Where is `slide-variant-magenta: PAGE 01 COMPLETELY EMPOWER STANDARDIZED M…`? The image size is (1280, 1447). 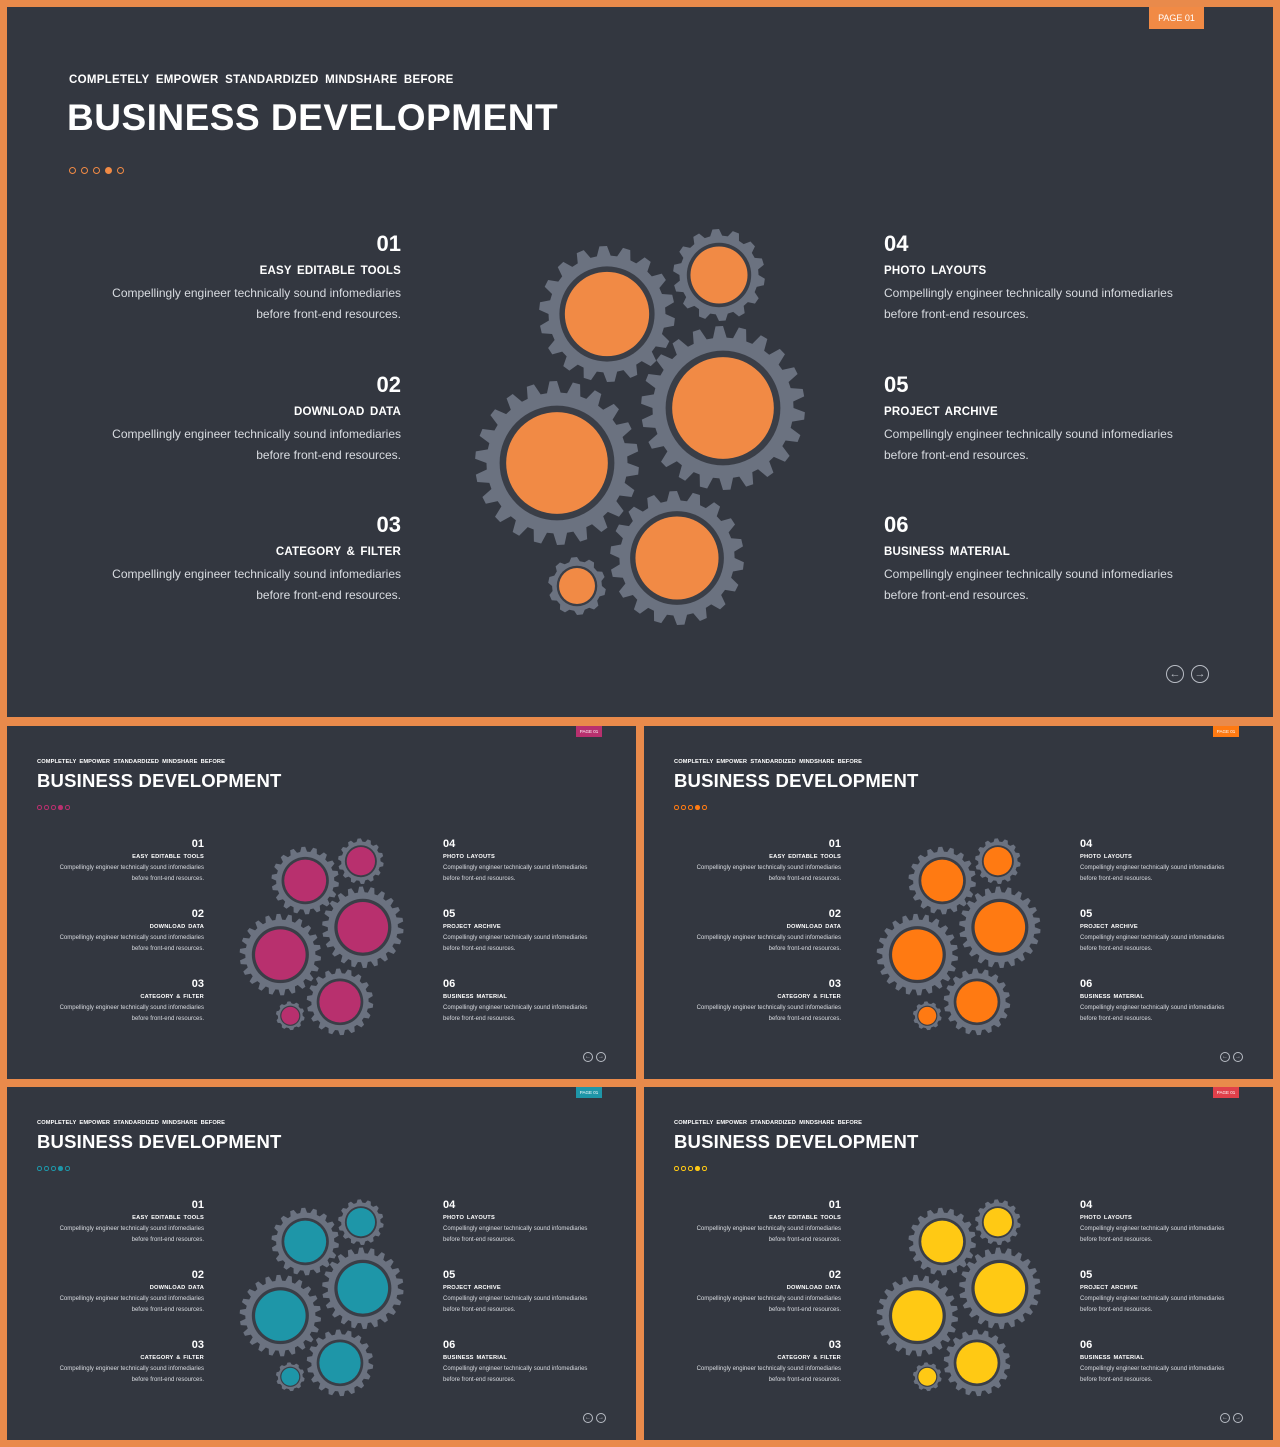
slide-variant-magenta: PAGE 01 COMPLETELY EMPOWER STANDARDIZED M… is located at coordinates (321, 902).